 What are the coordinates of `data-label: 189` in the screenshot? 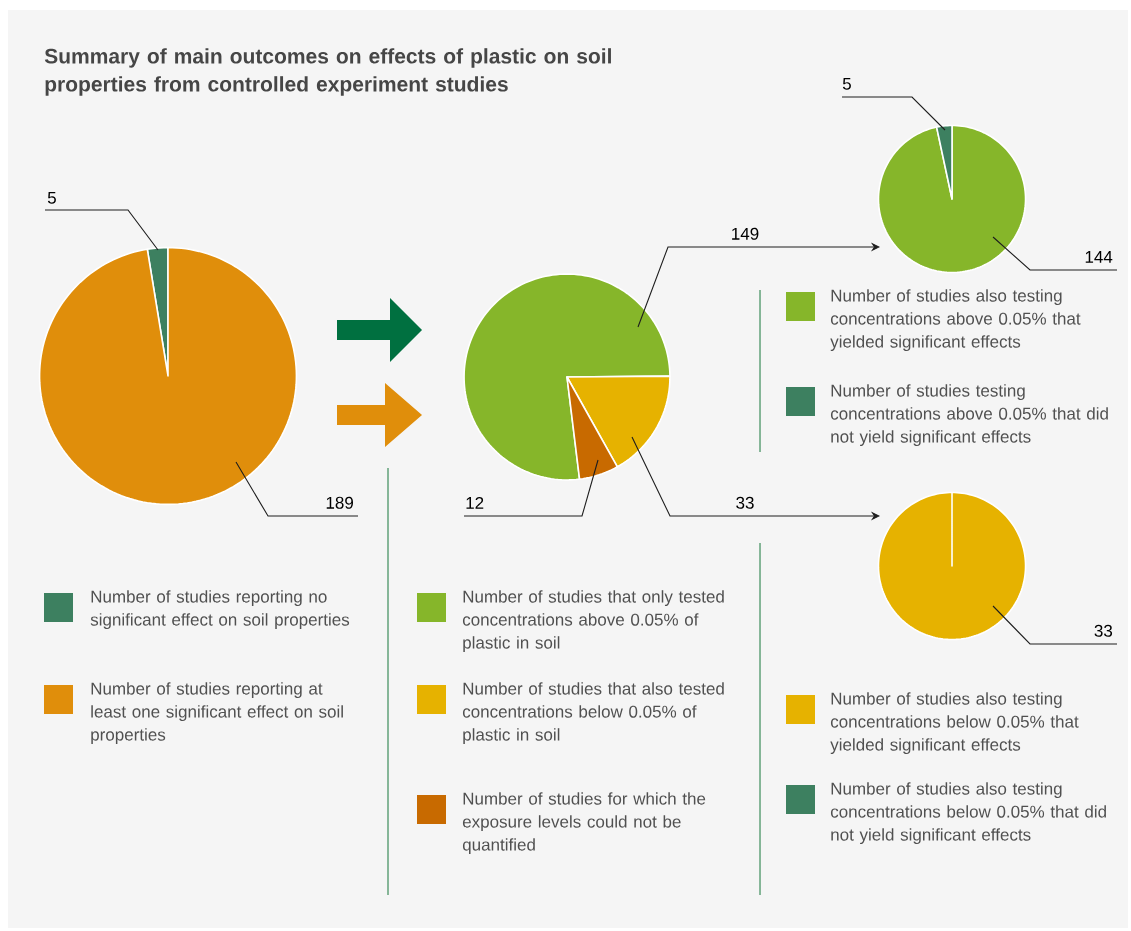 It's located at (339, 502).